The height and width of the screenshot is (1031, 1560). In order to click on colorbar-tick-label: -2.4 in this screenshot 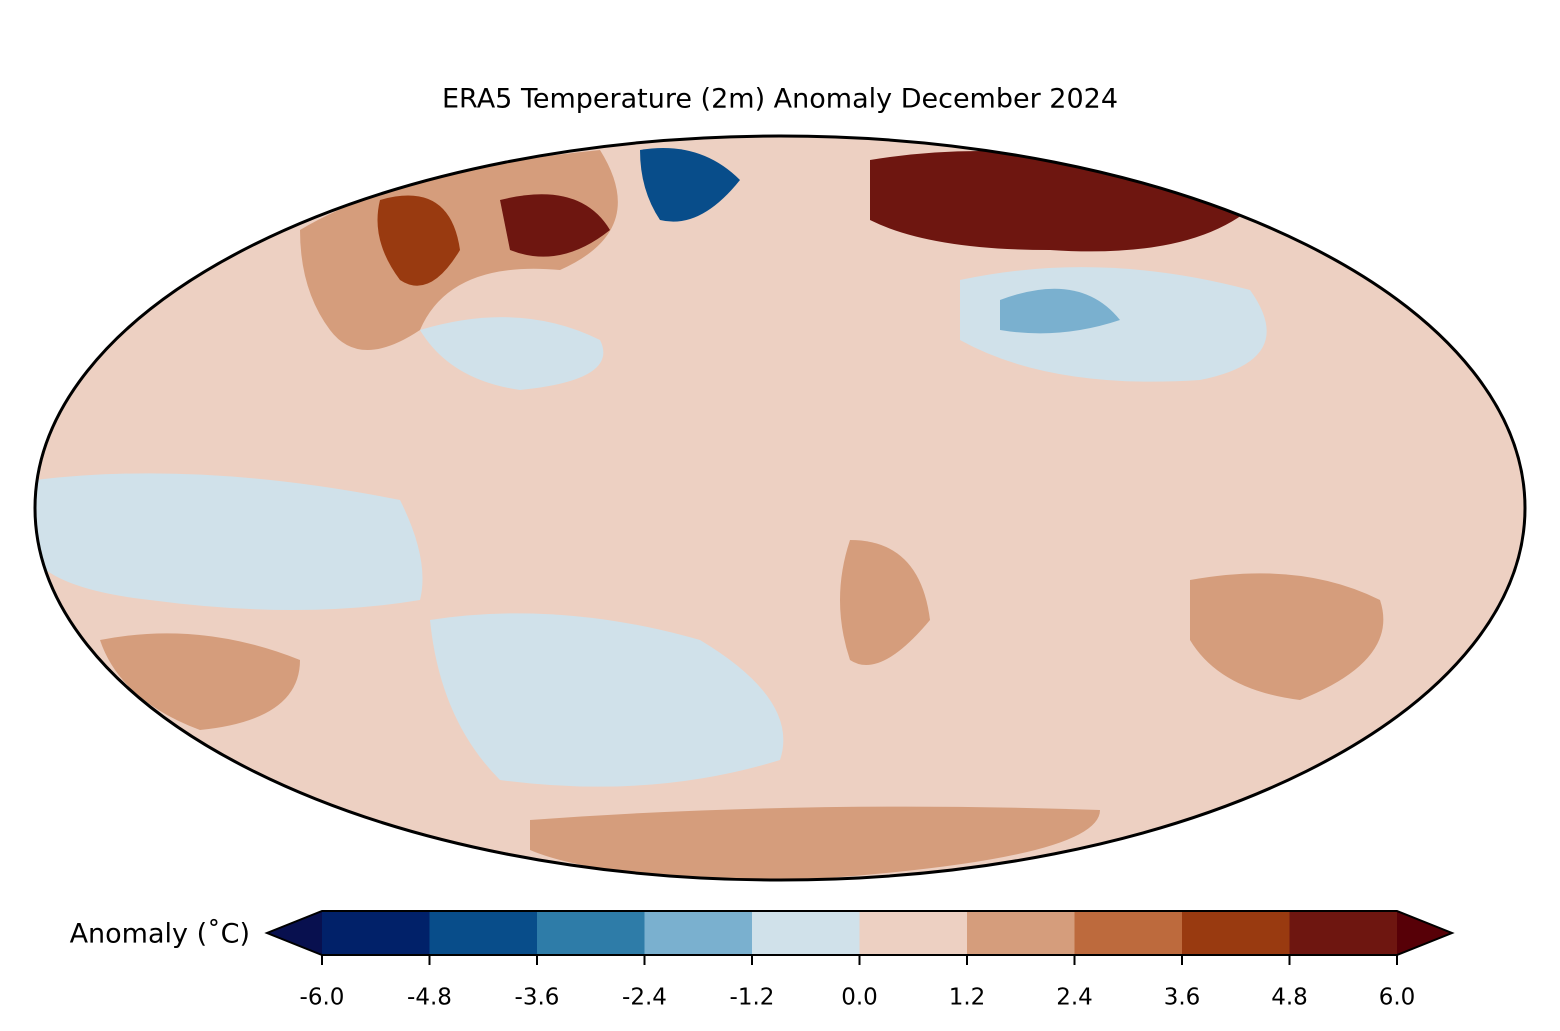, I will do `click(644, 998)`.